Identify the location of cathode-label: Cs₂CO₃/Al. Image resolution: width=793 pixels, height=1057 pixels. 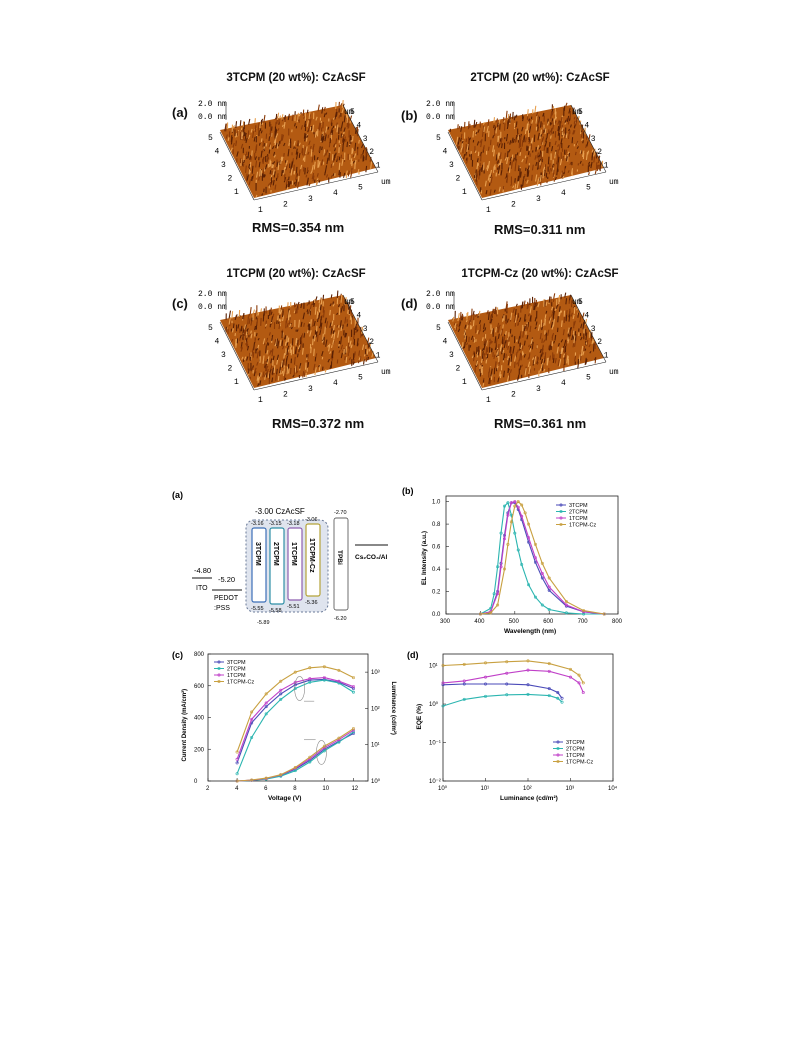
(371, 557).